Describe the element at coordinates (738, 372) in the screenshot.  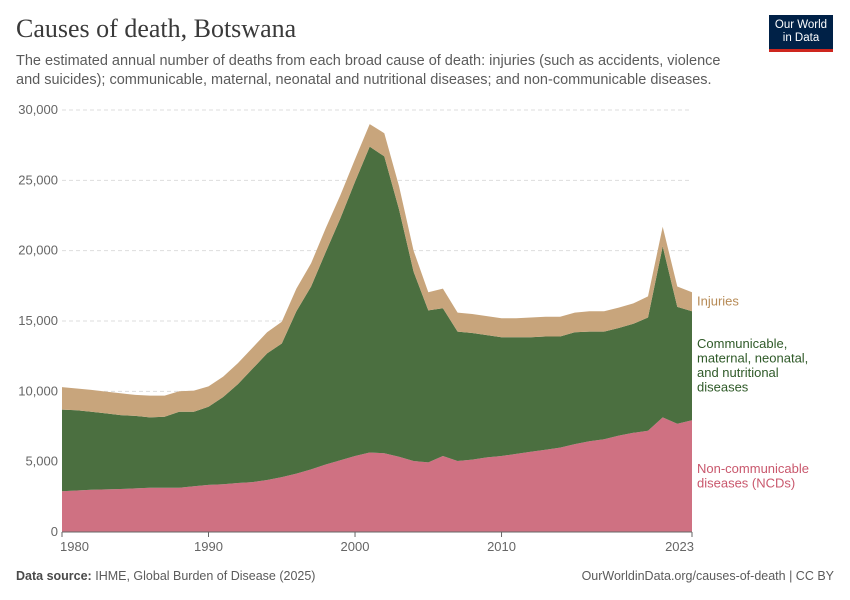
I see `series-label-line: and nutritional` at that location.